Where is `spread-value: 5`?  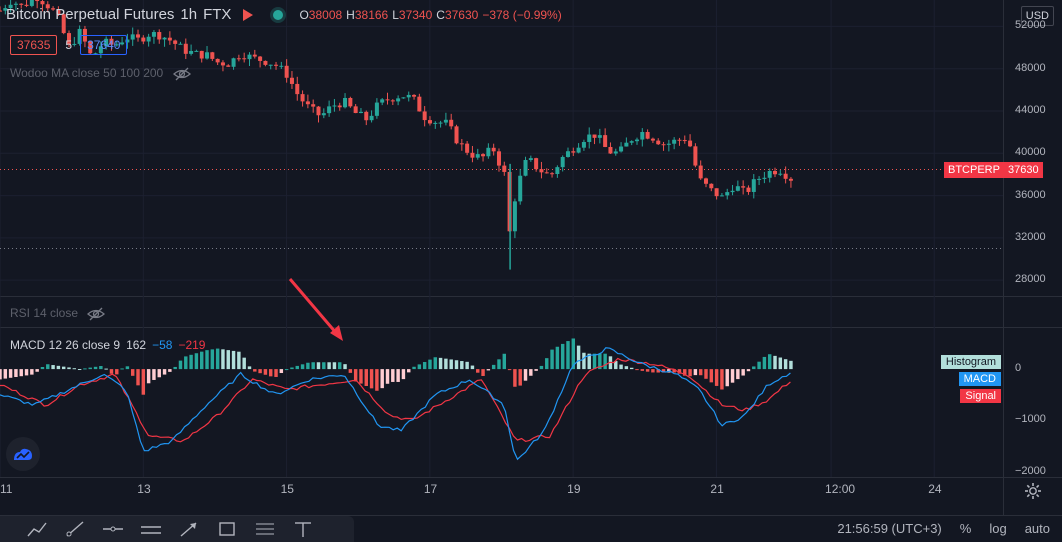 spread-value: 5 is located at coordinates (69, 45).